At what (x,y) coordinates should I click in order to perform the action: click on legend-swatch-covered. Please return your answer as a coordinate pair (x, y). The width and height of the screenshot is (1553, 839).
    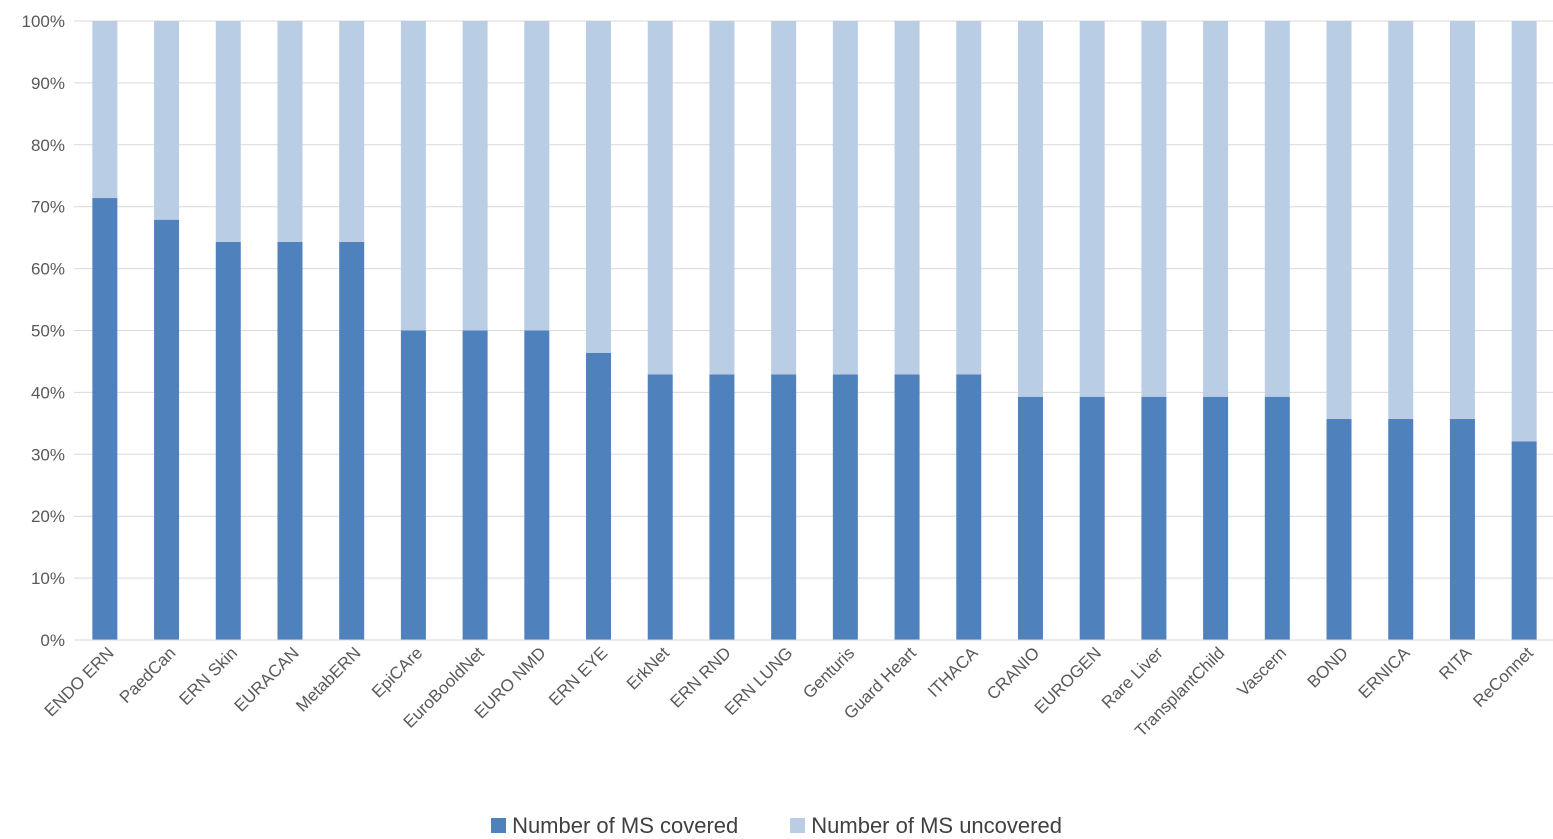
    Looking at the image, I should click on (499, 825).